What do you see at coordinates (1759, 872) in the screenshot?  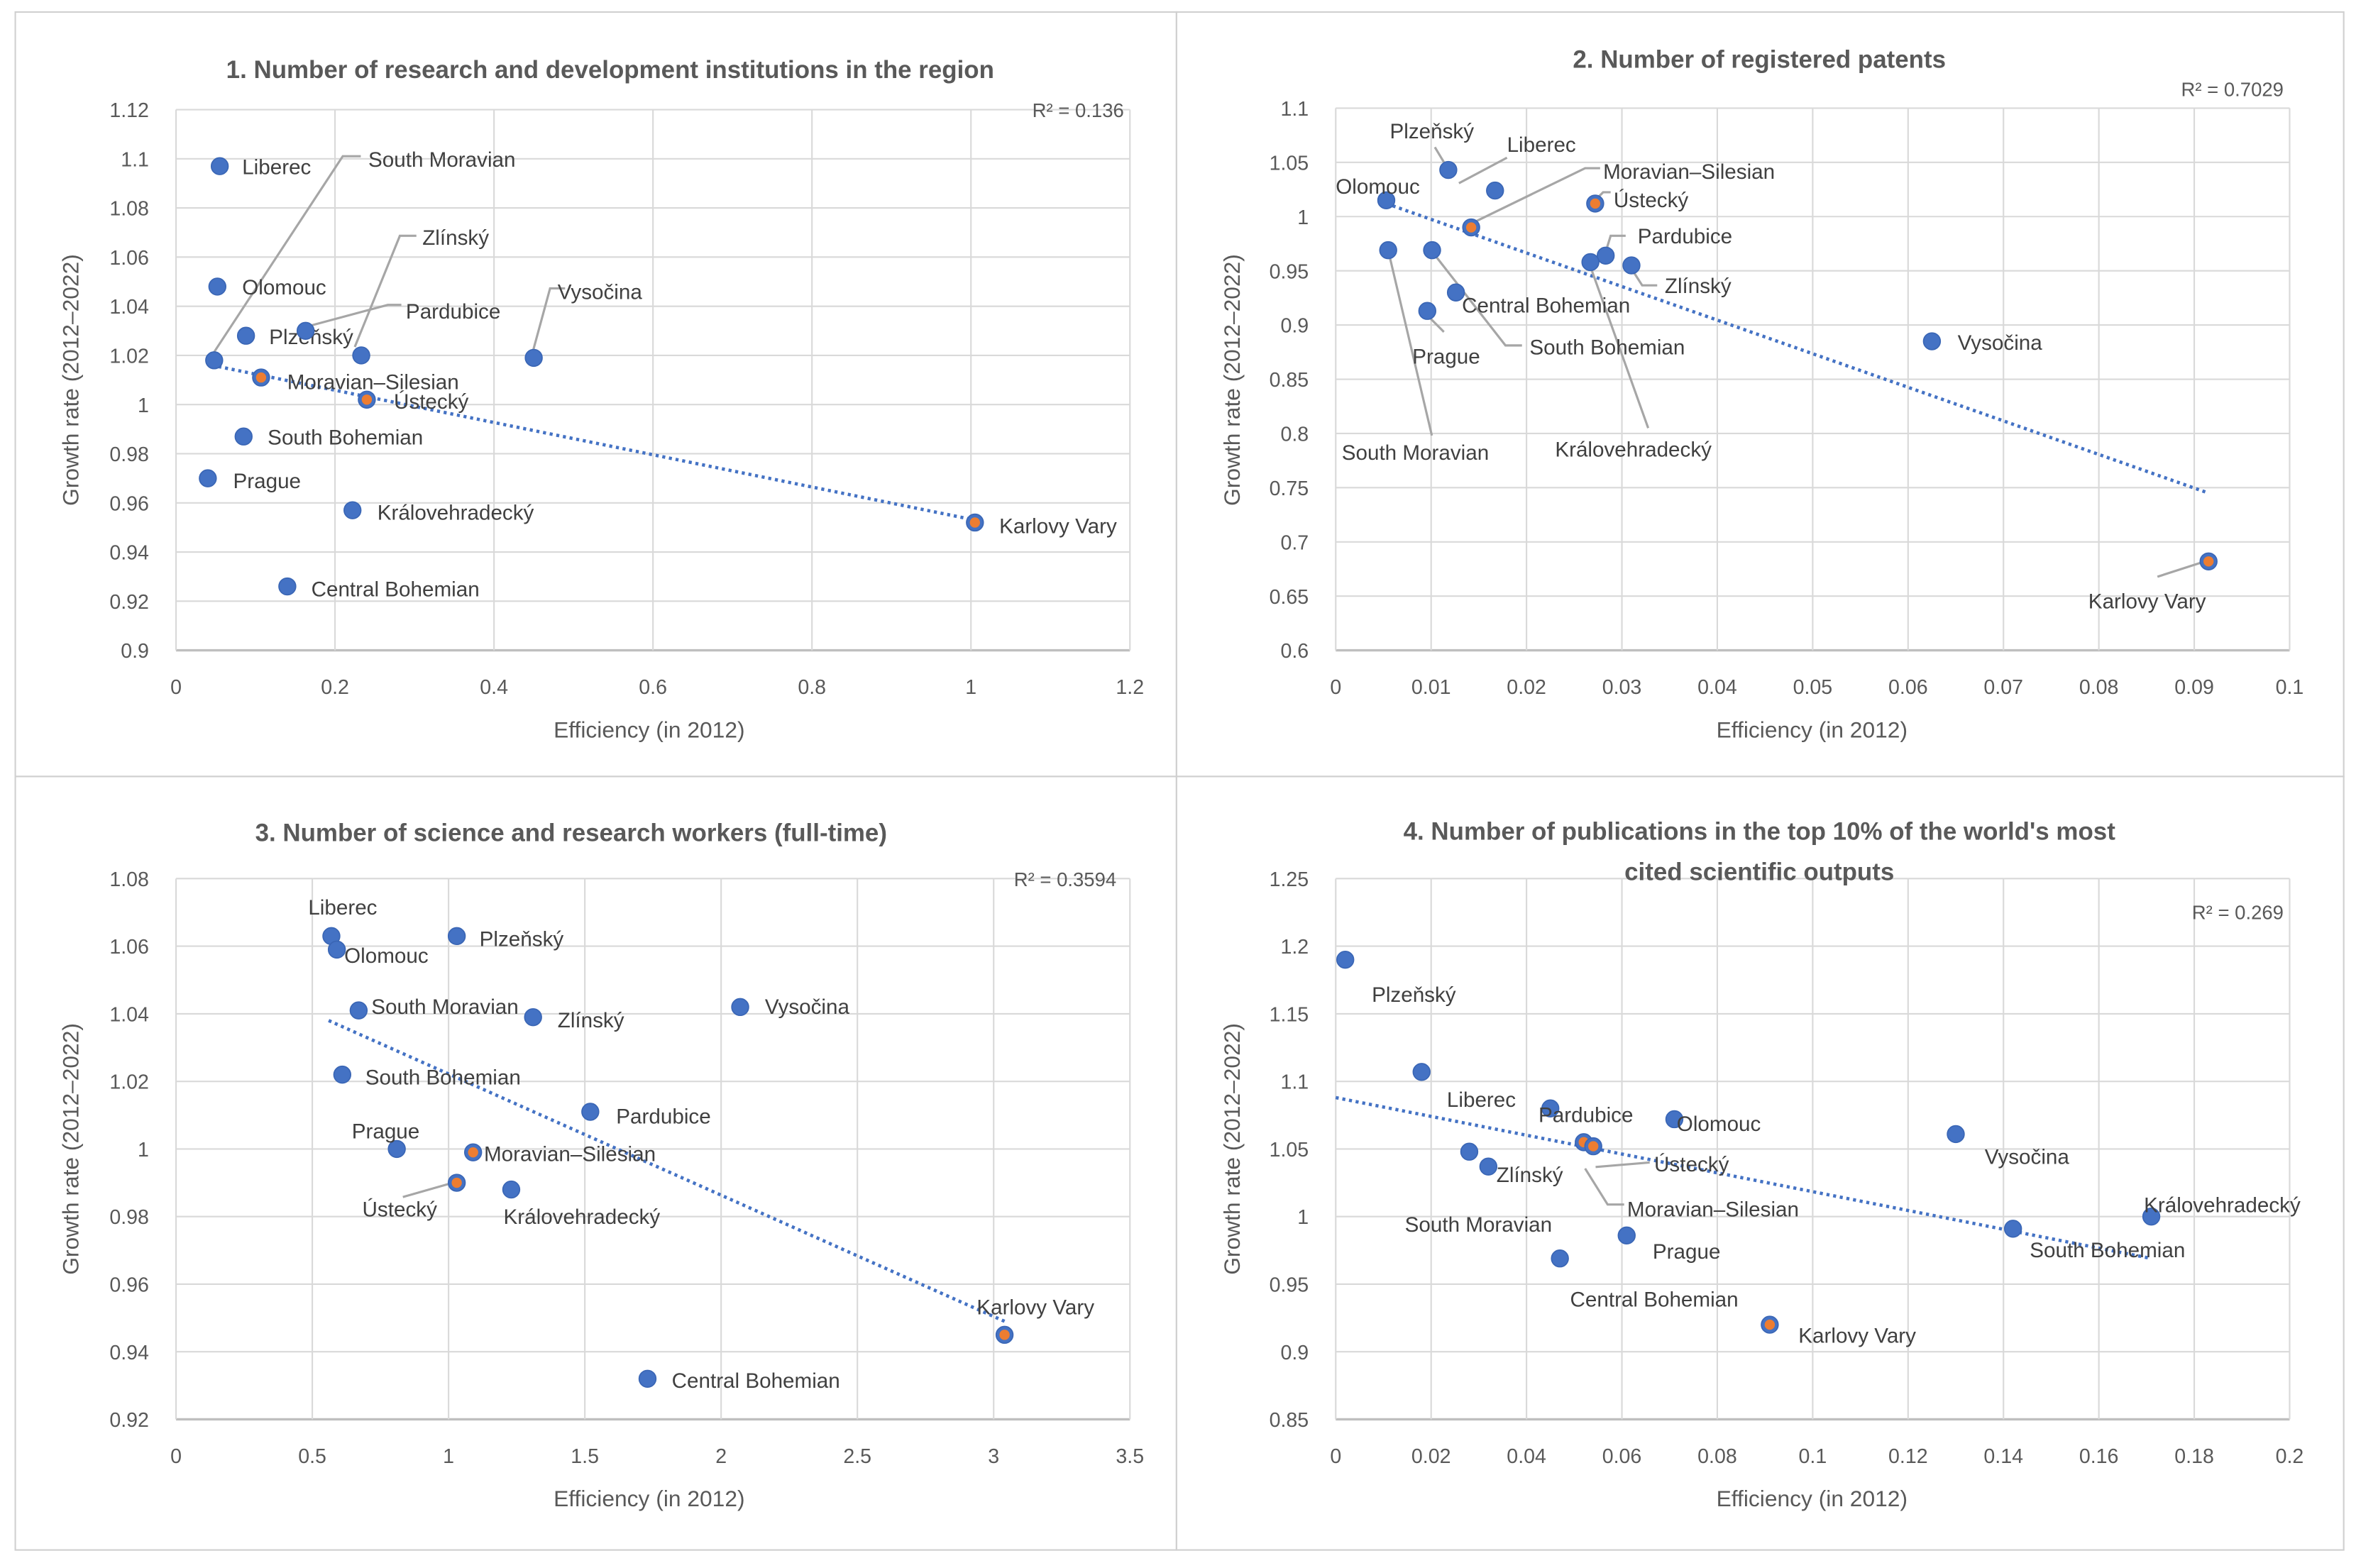 I see `chart-title: cited scientific outputs` at bounding box center [1759, 872].